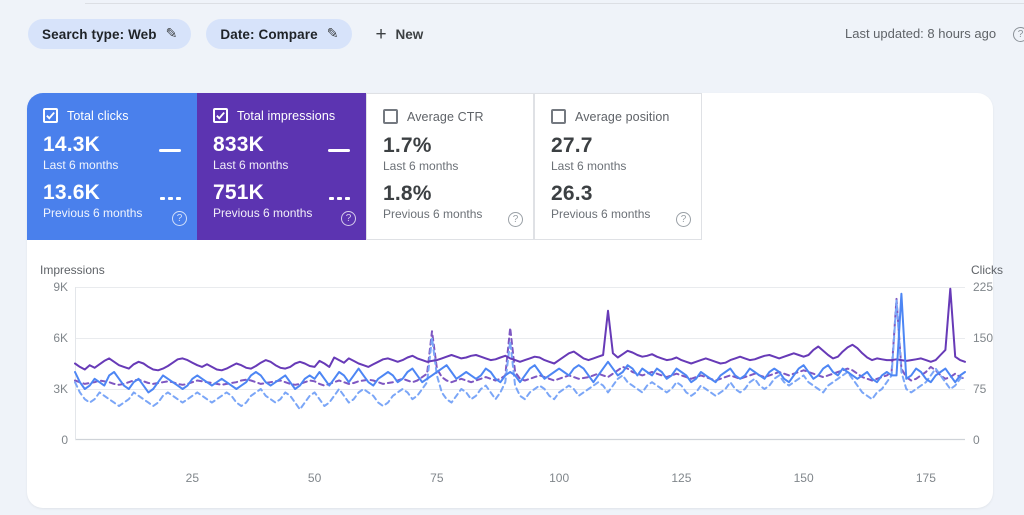 Image resolution: width=1024 pixels, height=515 pixels. I want to click on right-axis-title: Clicks, so click(987, 270).